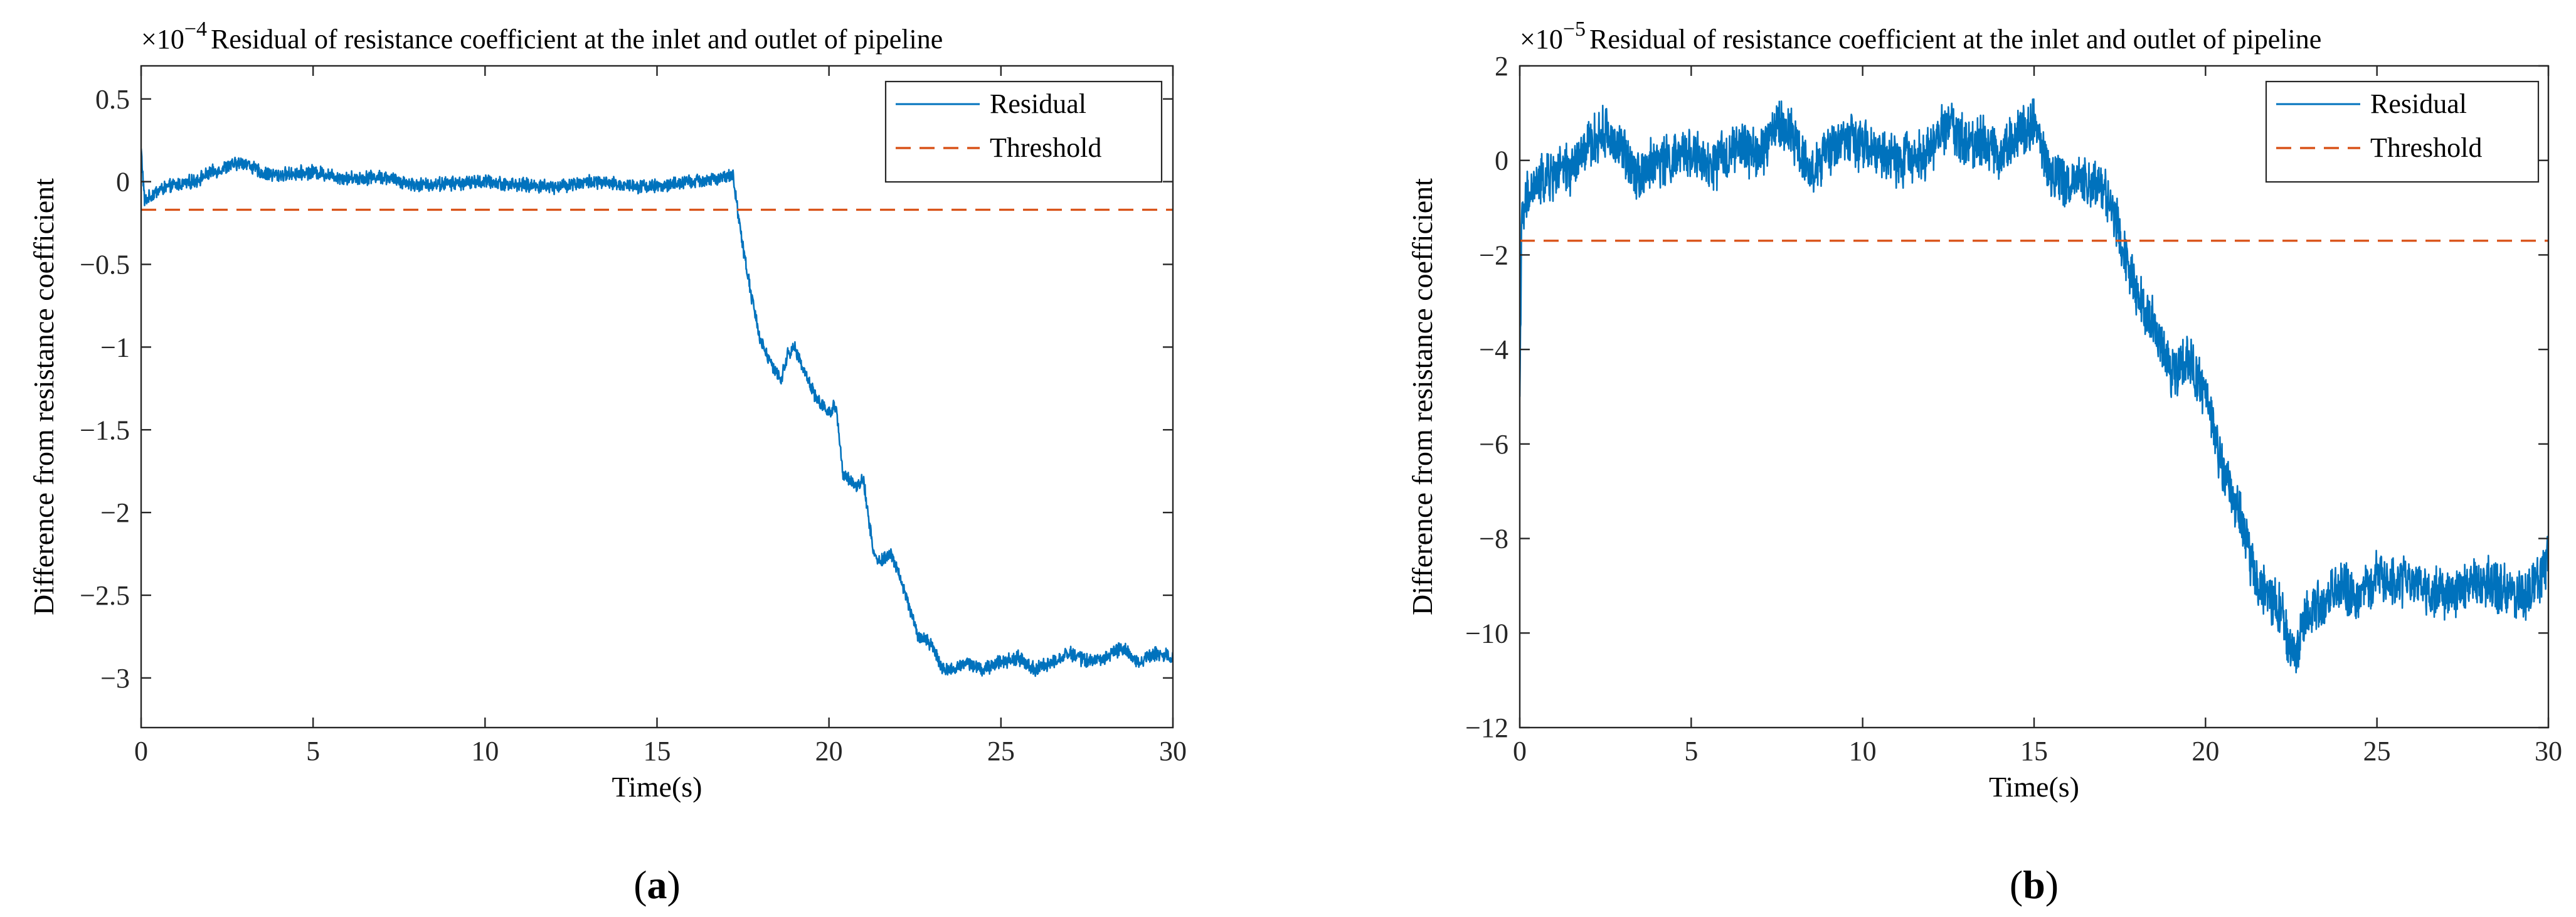 This screenshot has height=917, width=2576. What do you see at coordinates (2052, 884) in the screenshot?
I see `panel-b-panel-label-close: )` at bounding box center [2052, 884].